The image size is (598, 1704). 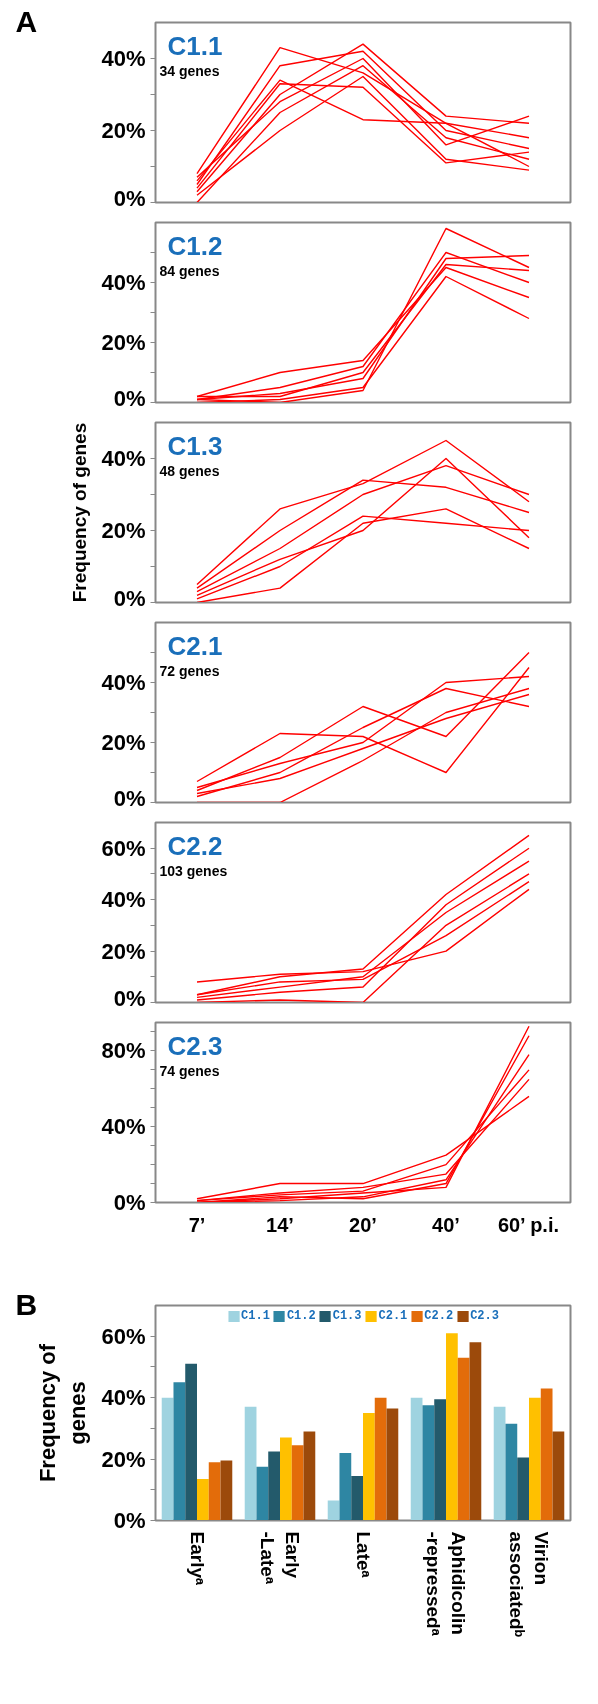 What do you see at coordinates (26, 1304) in the screenshot?
I see `text: B` at bounding box center [26, 1304].